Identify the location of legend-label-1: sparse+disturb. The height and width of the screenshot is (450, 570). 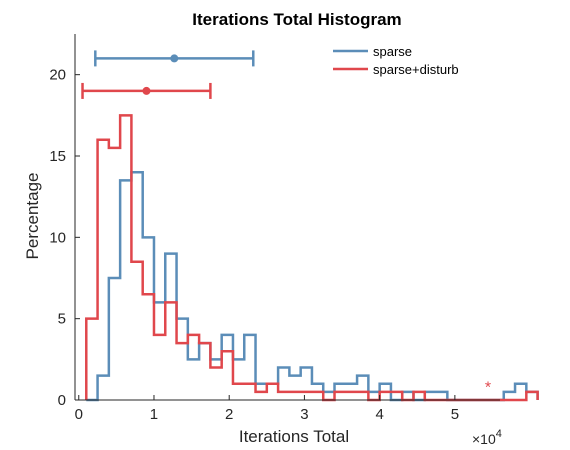
(416, 69).